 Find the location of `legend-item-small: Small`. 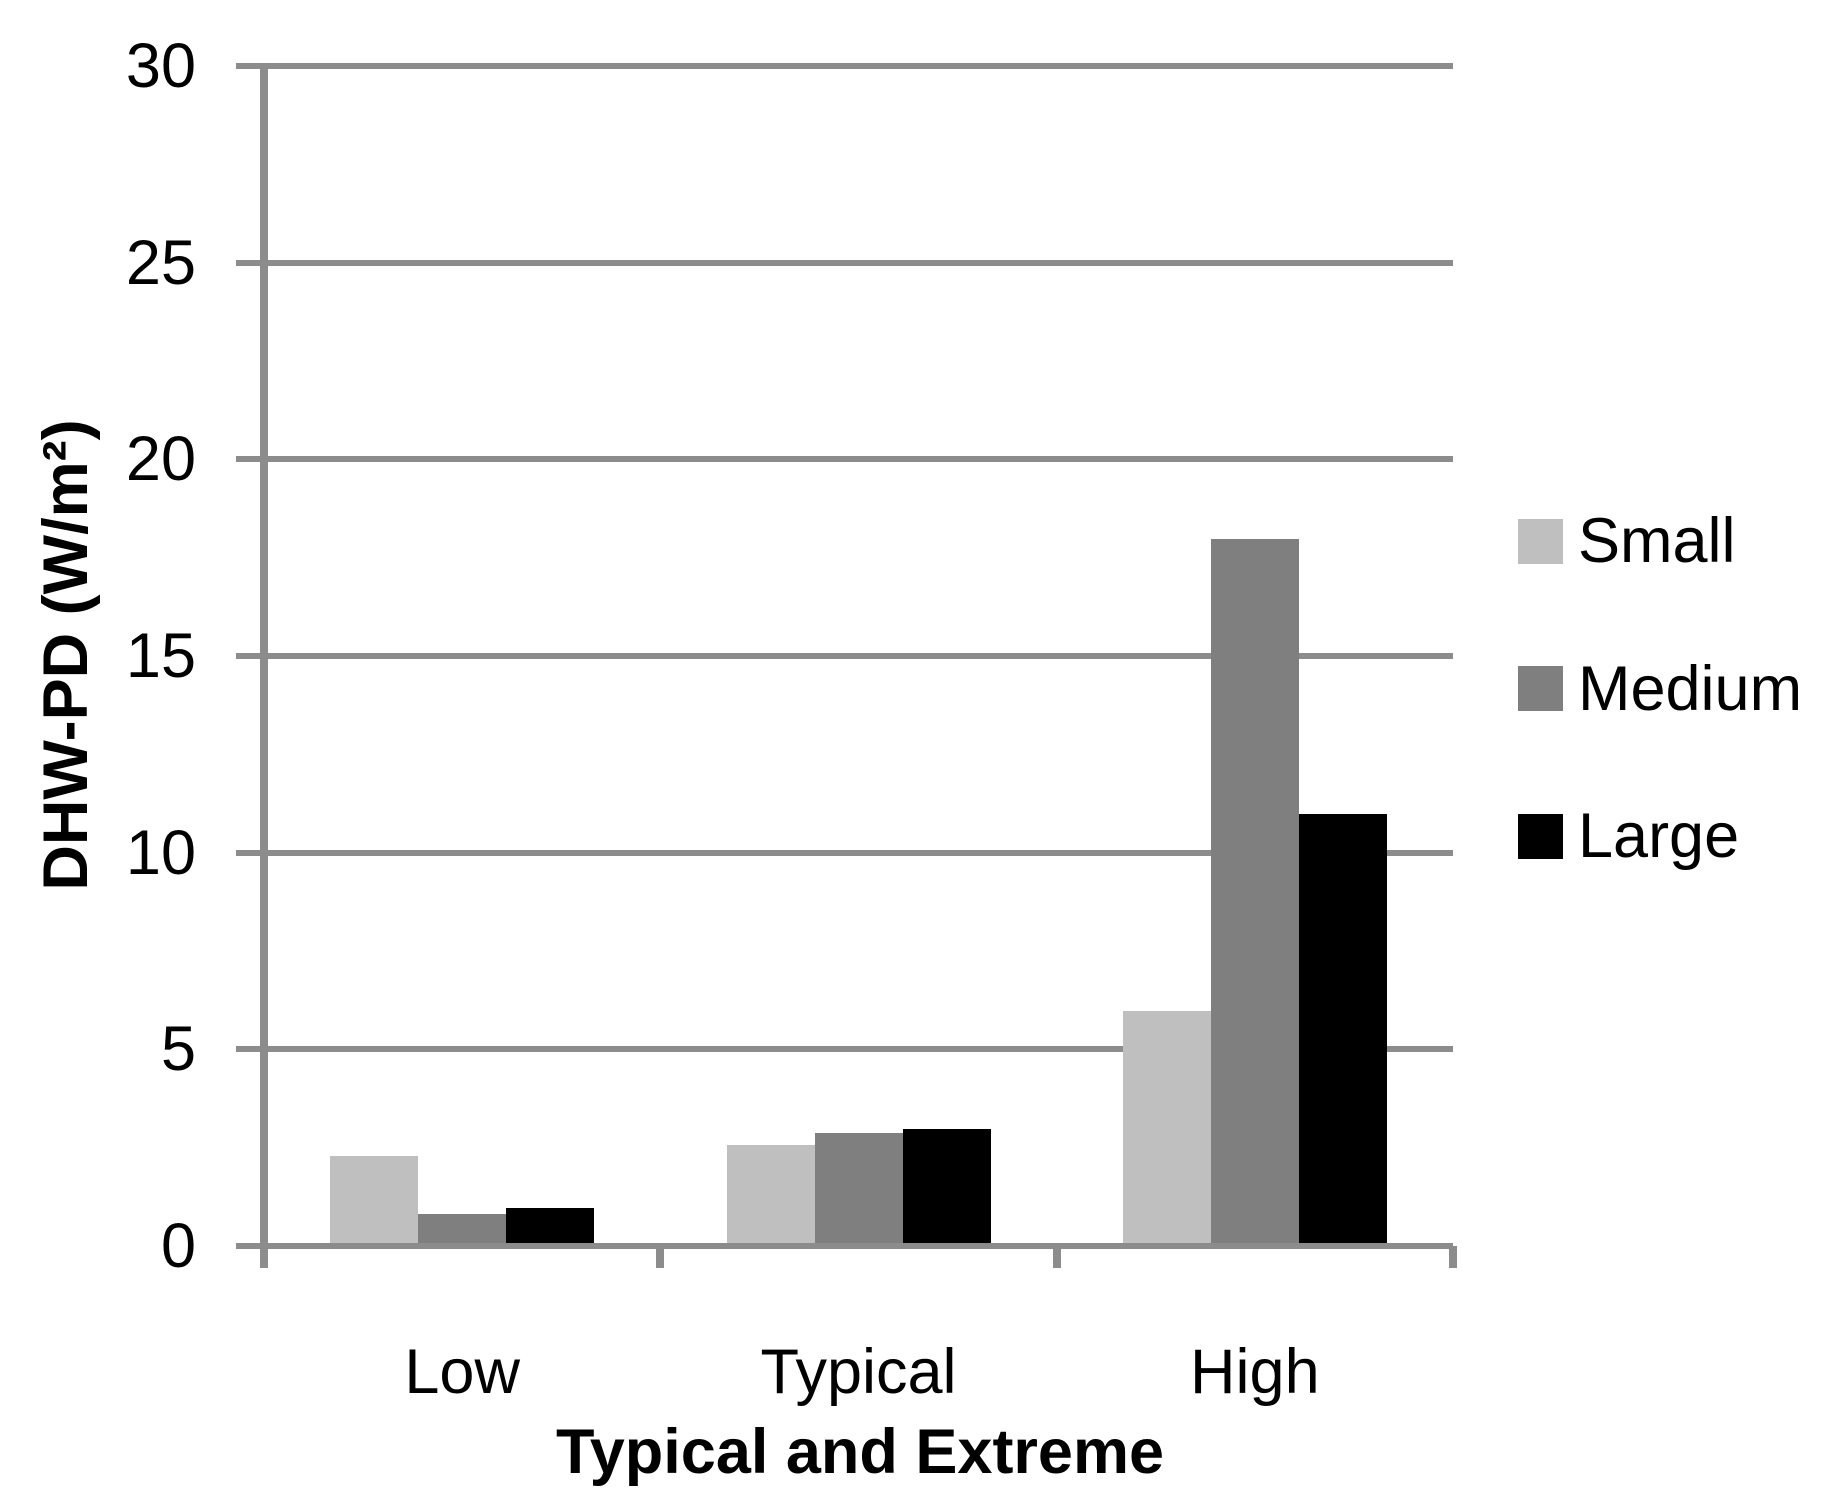

legend-item-small: Small is located at coordinates (1627, 541).